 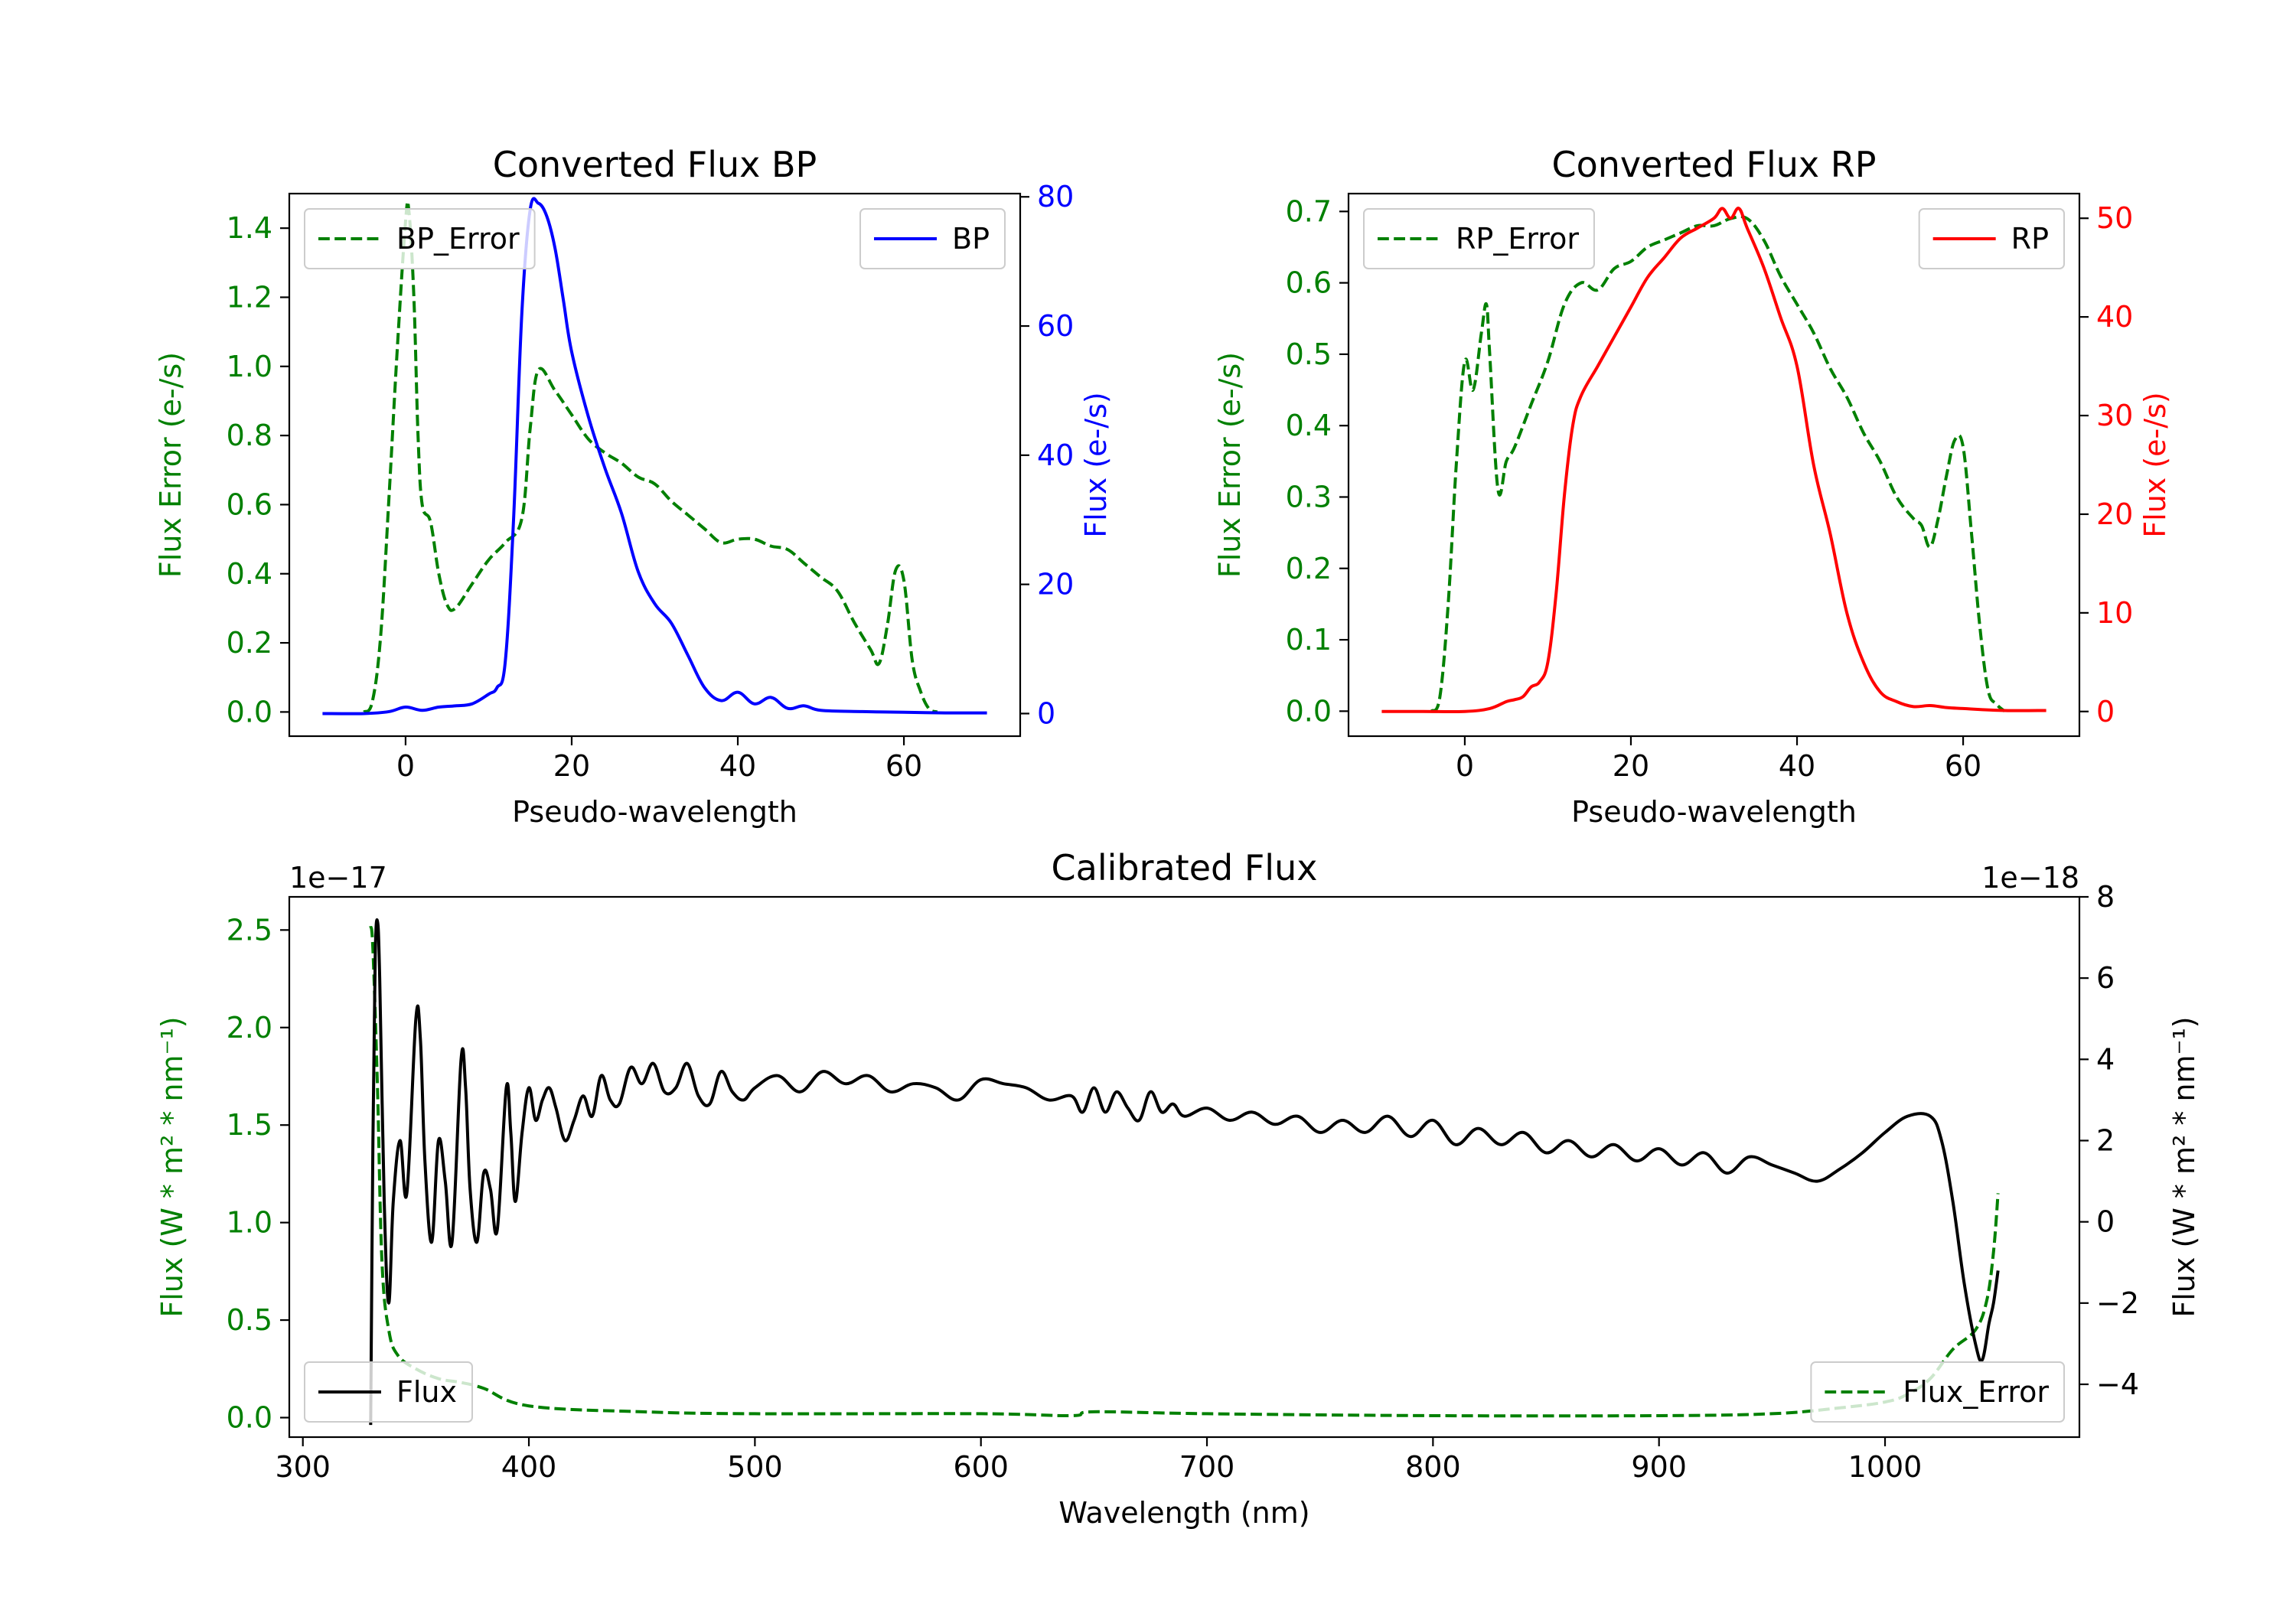 I want to click on y-left-tick-label: 2.5, so click(x=249, y=930).